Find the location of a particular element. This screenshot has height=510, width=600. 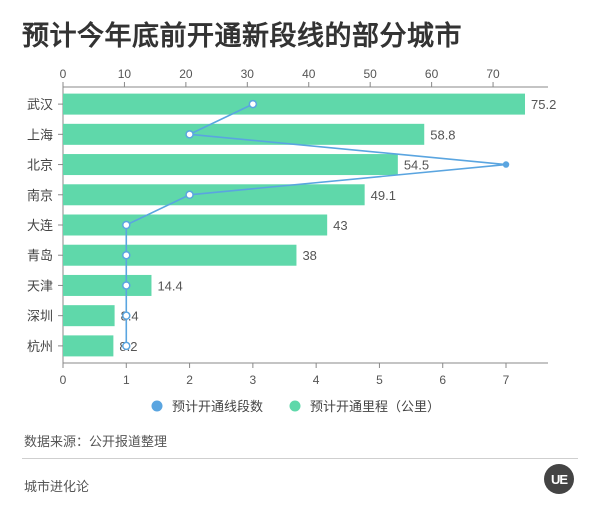

bar-value-label: 58.8 is located at coordinates (442, 134).